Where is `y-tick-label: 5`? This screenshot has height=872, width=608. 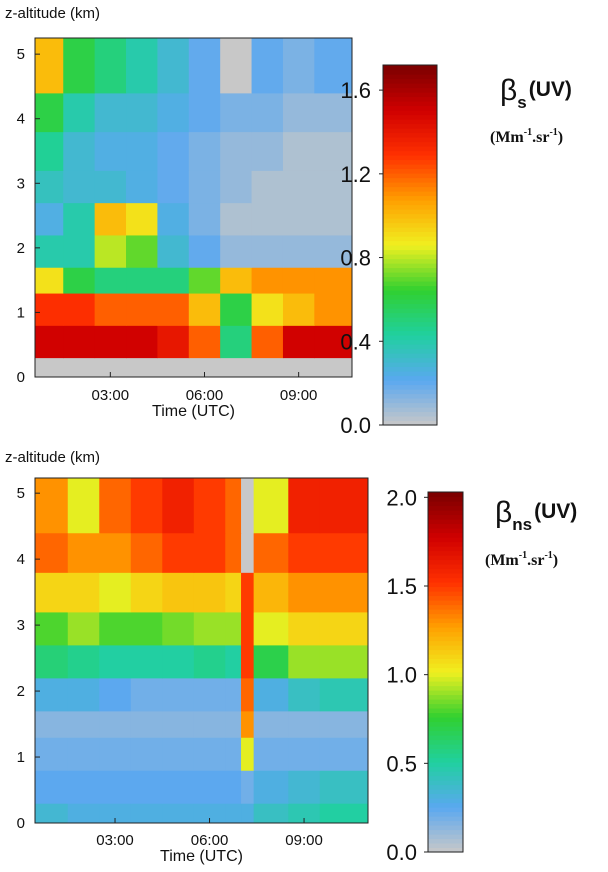
y-tick-label: 5 is located at coordinates (21, 493).